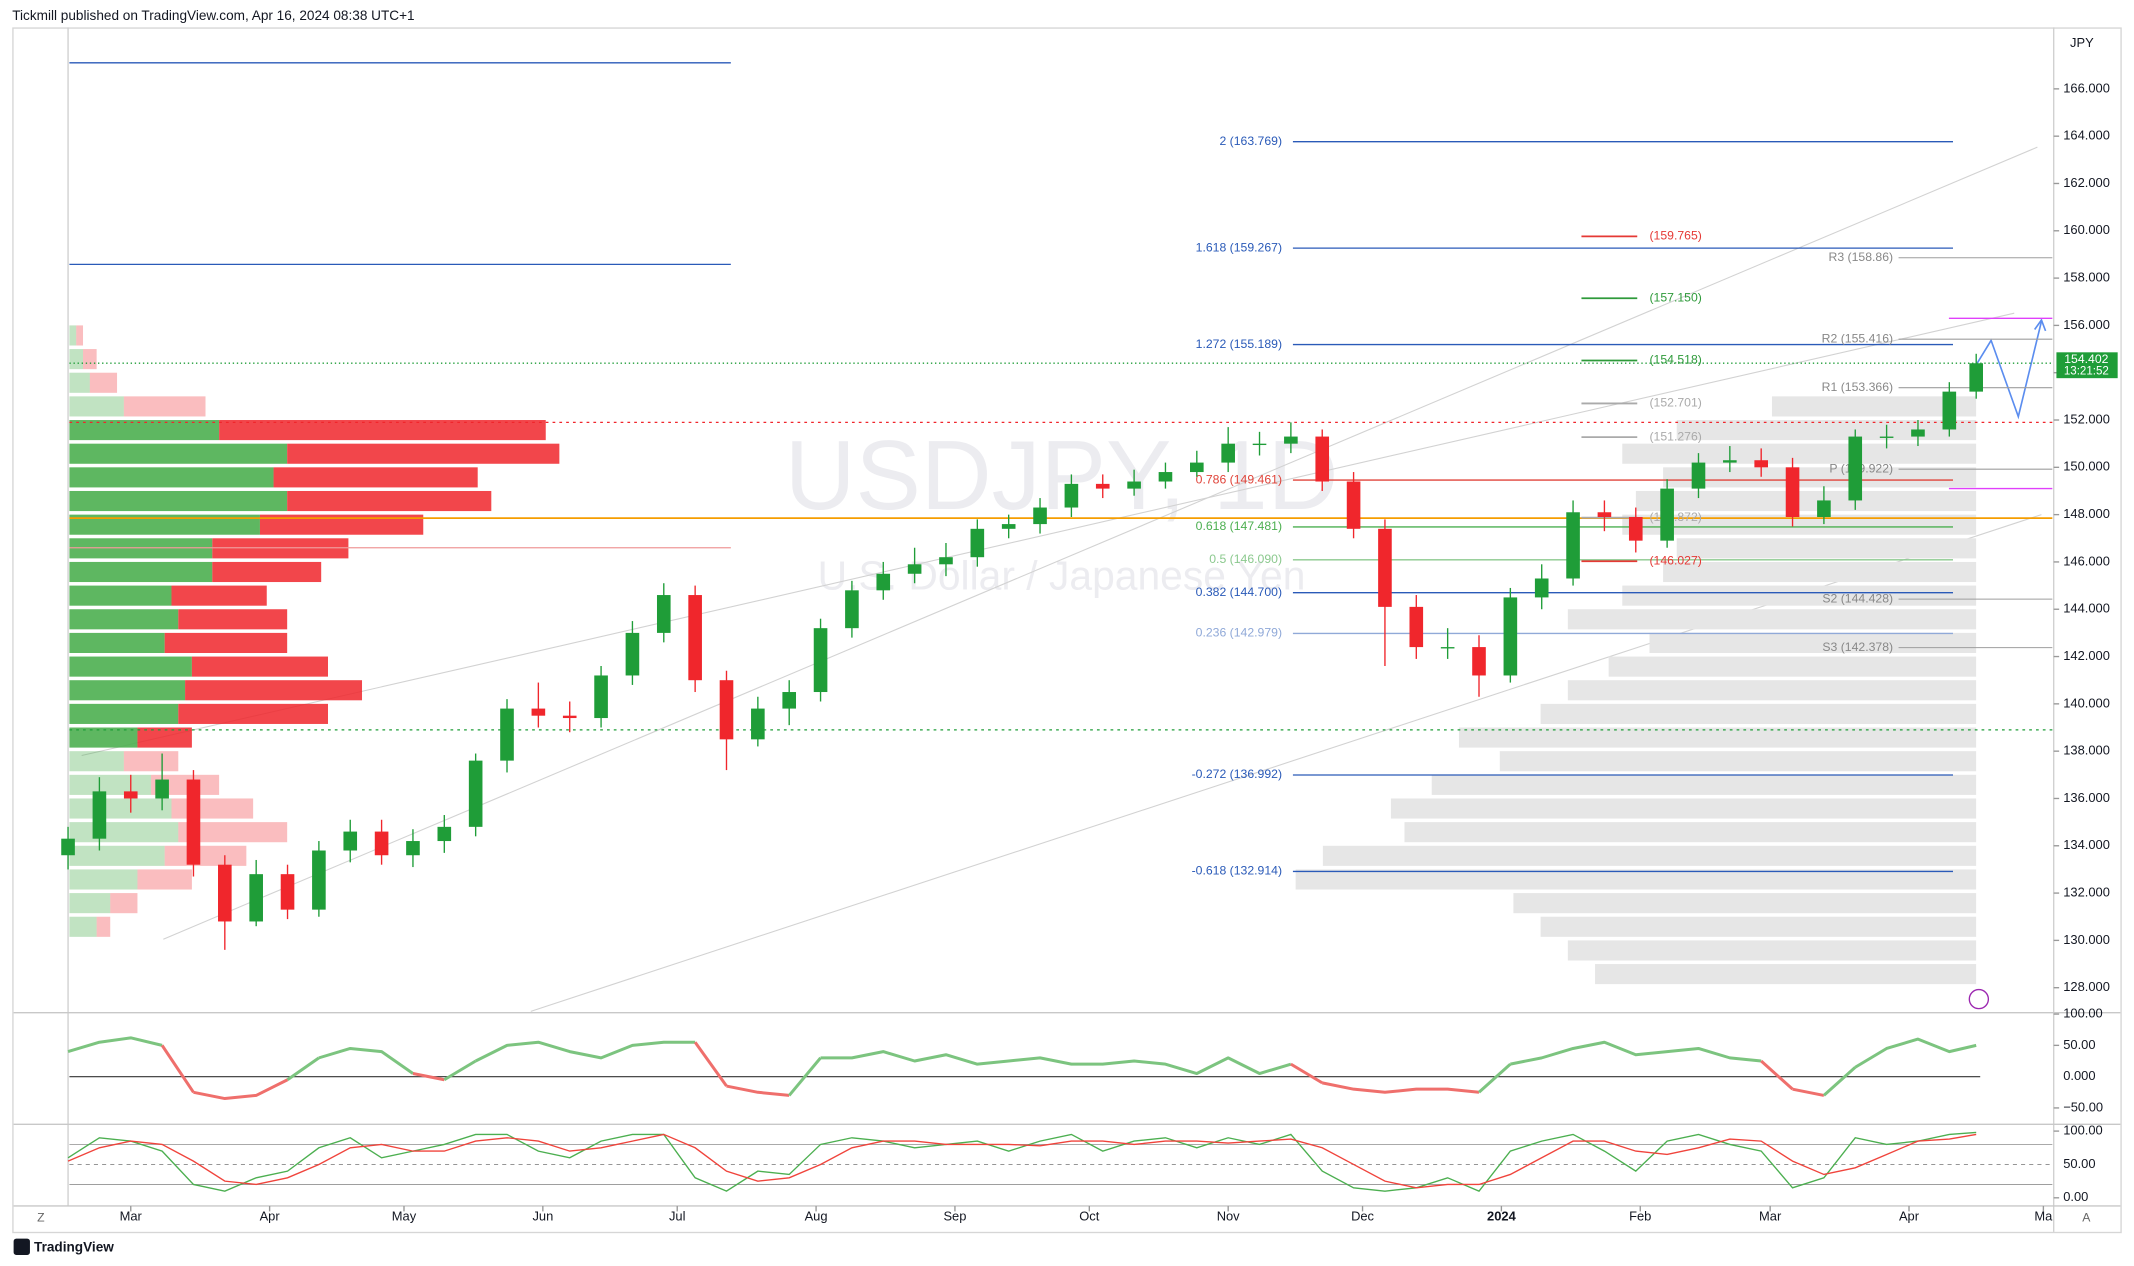  I want to click on y-tick-label: 134.000, so click(2086, 844).